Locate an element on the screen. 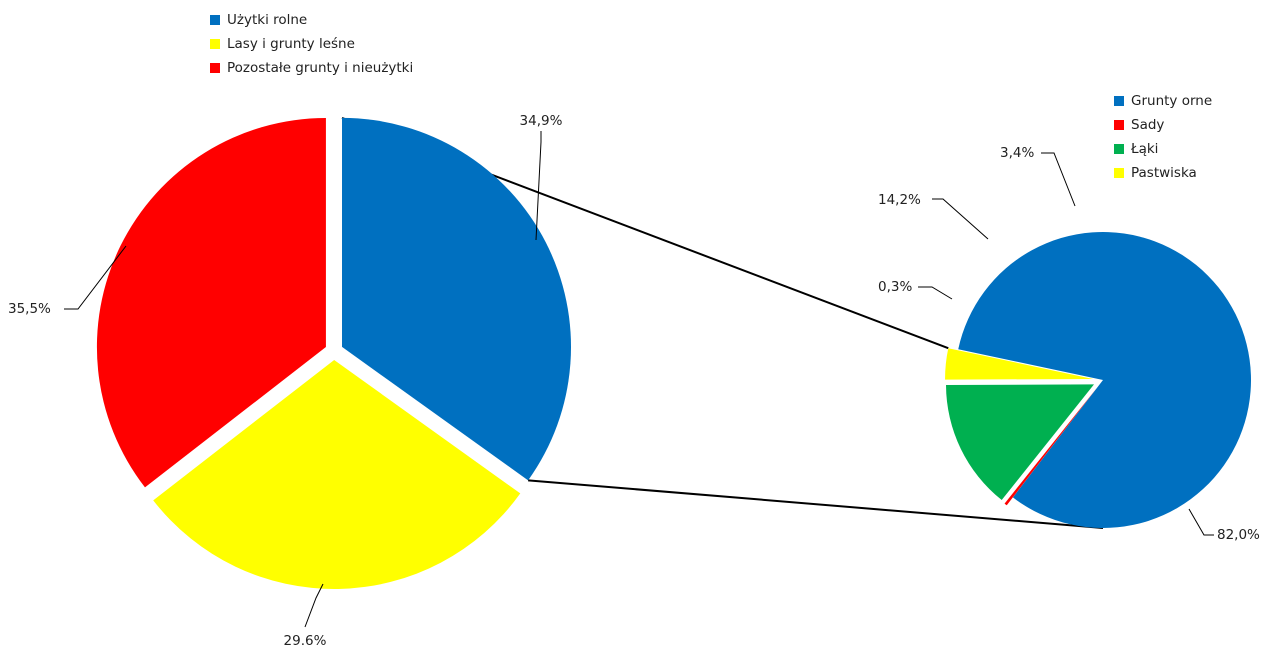  legend-item: Łąki is located at coordinates (1163, 149).